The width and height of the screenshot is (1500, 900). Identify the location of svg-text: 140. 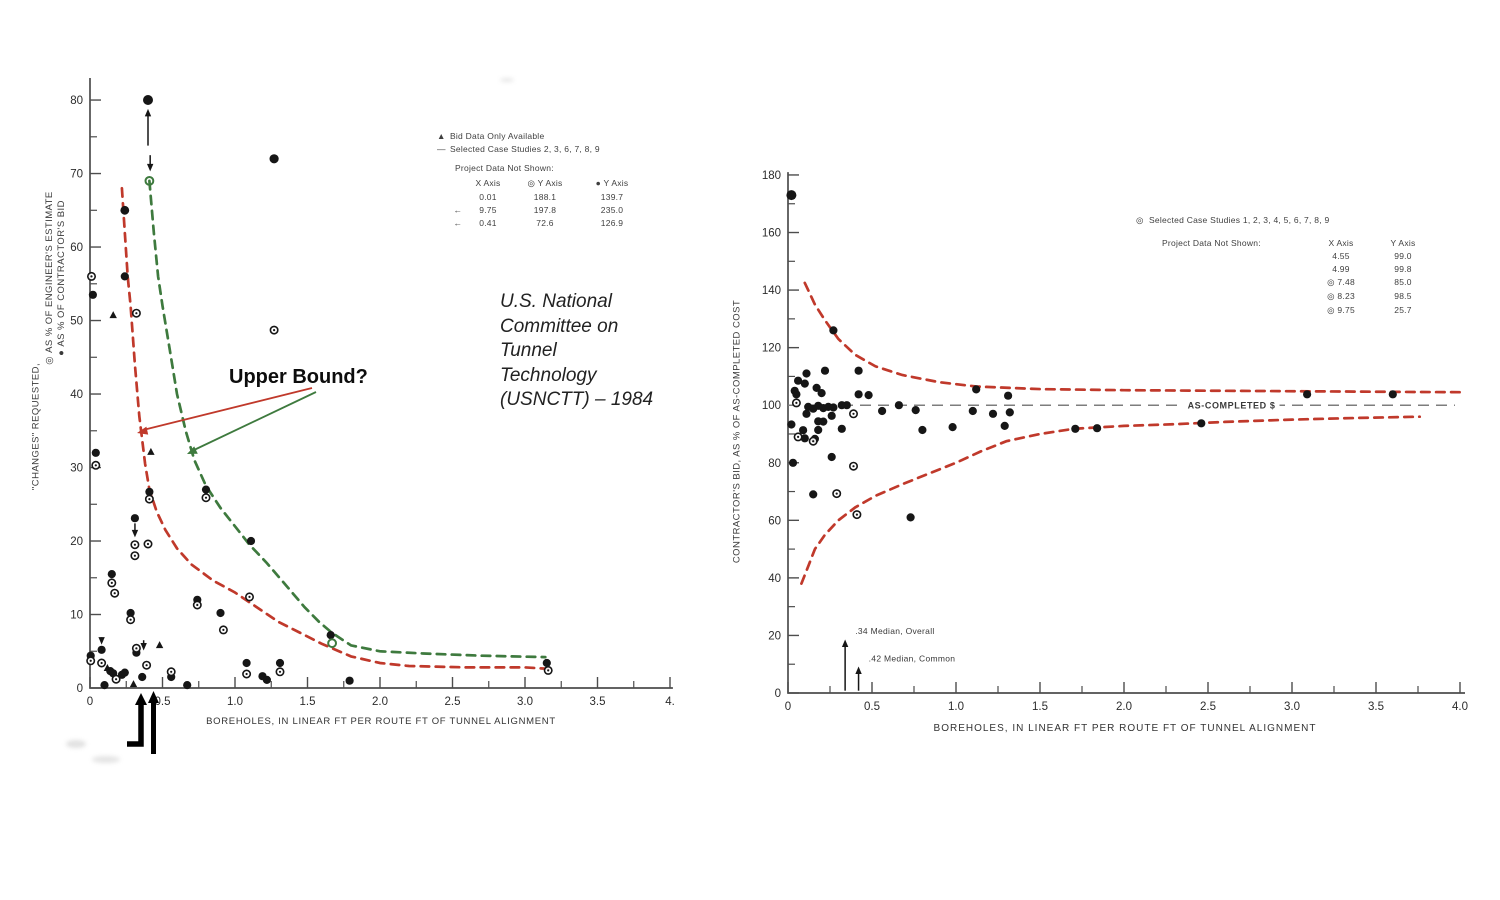
(771, 291).